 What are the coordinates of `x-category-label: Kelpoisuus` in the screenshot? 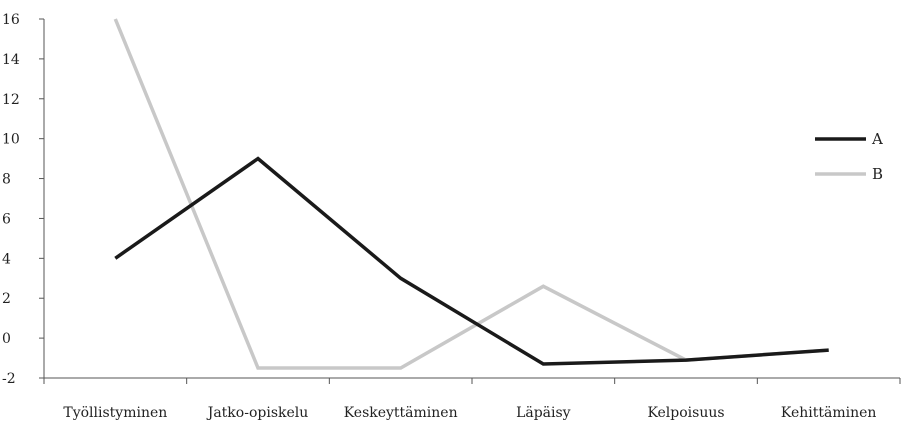 It's located at (685, 413).